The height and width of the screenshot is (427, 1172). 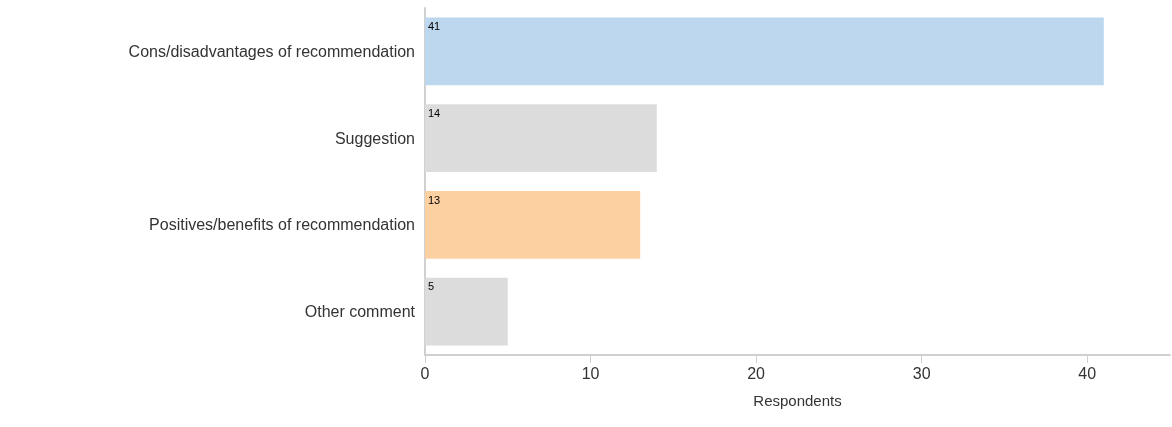 What do you see at coordinates (374, 138) in the screenshot?
I see `y-tick-label: Suggestion` at bounding box center [374, 138].